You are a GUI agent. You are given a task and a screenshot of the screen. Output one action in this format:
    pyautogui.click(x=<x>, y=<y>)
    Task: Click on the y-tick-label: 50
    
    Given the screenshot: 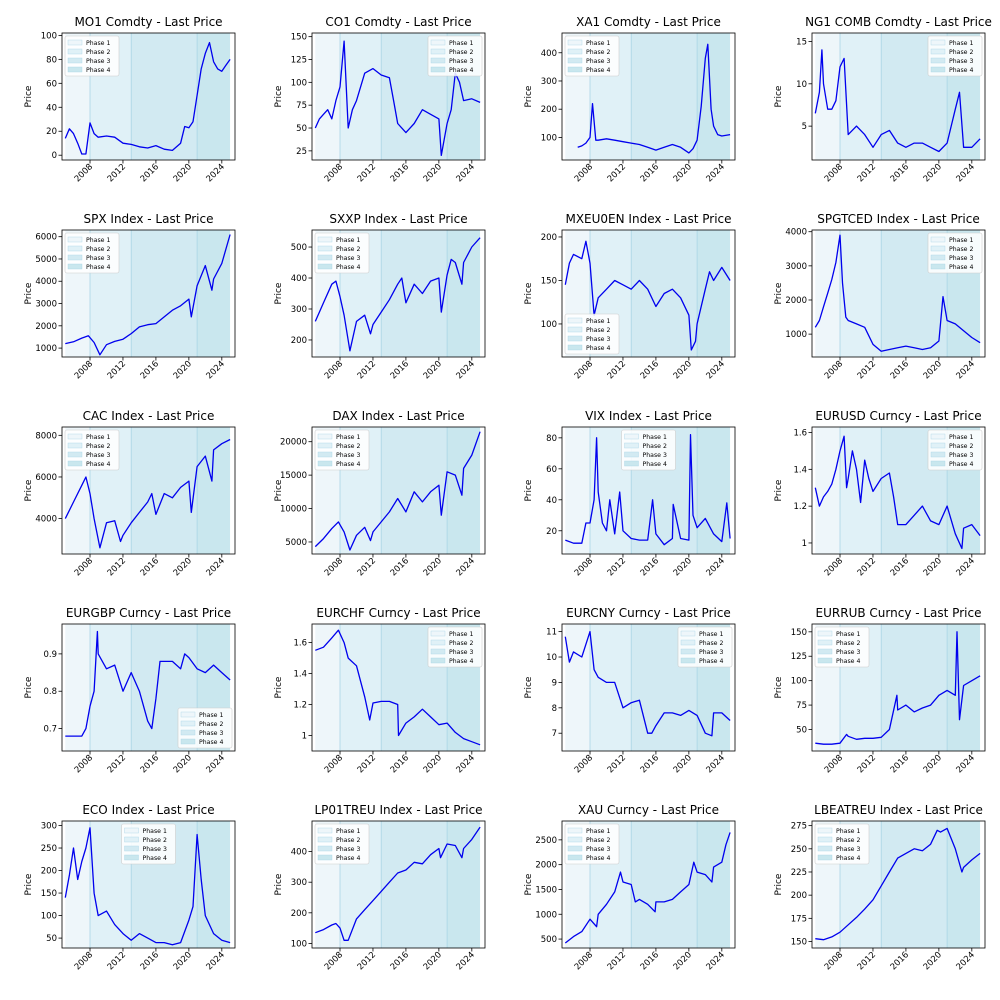 What is the action you would take?
    pyautogui.click(x=51, y=939)
    